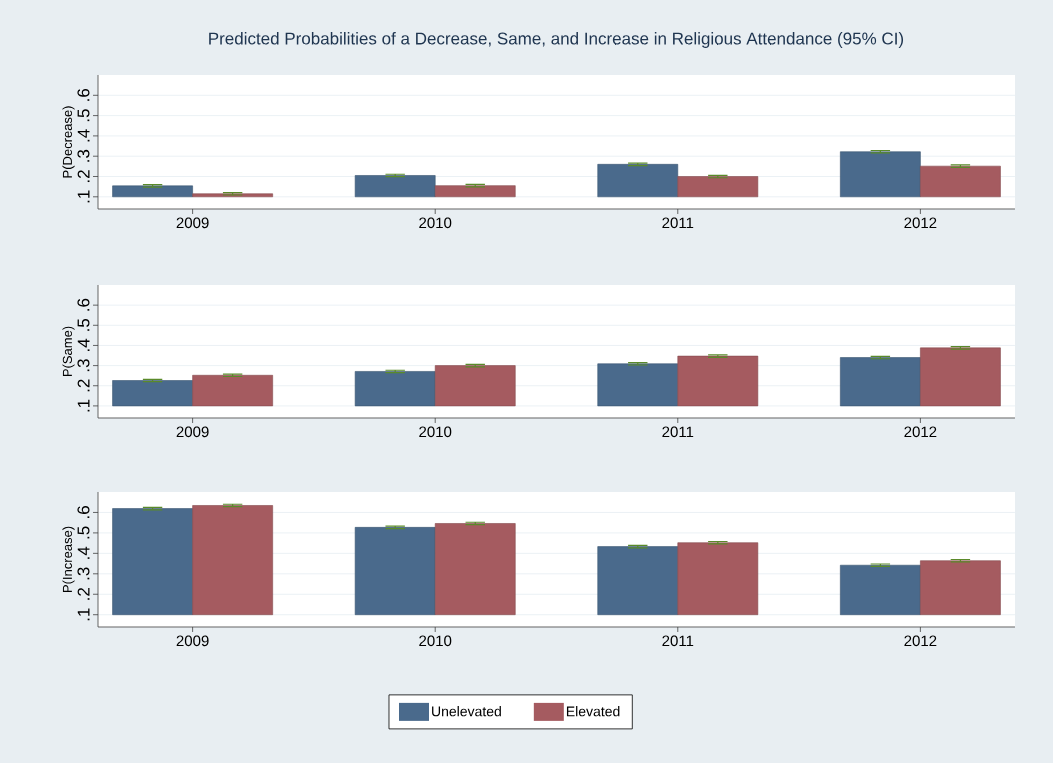 The width and height of the screenshot is (1053, 763). I want to click on y-axis-title: P(Decrease), so click(68, 142).